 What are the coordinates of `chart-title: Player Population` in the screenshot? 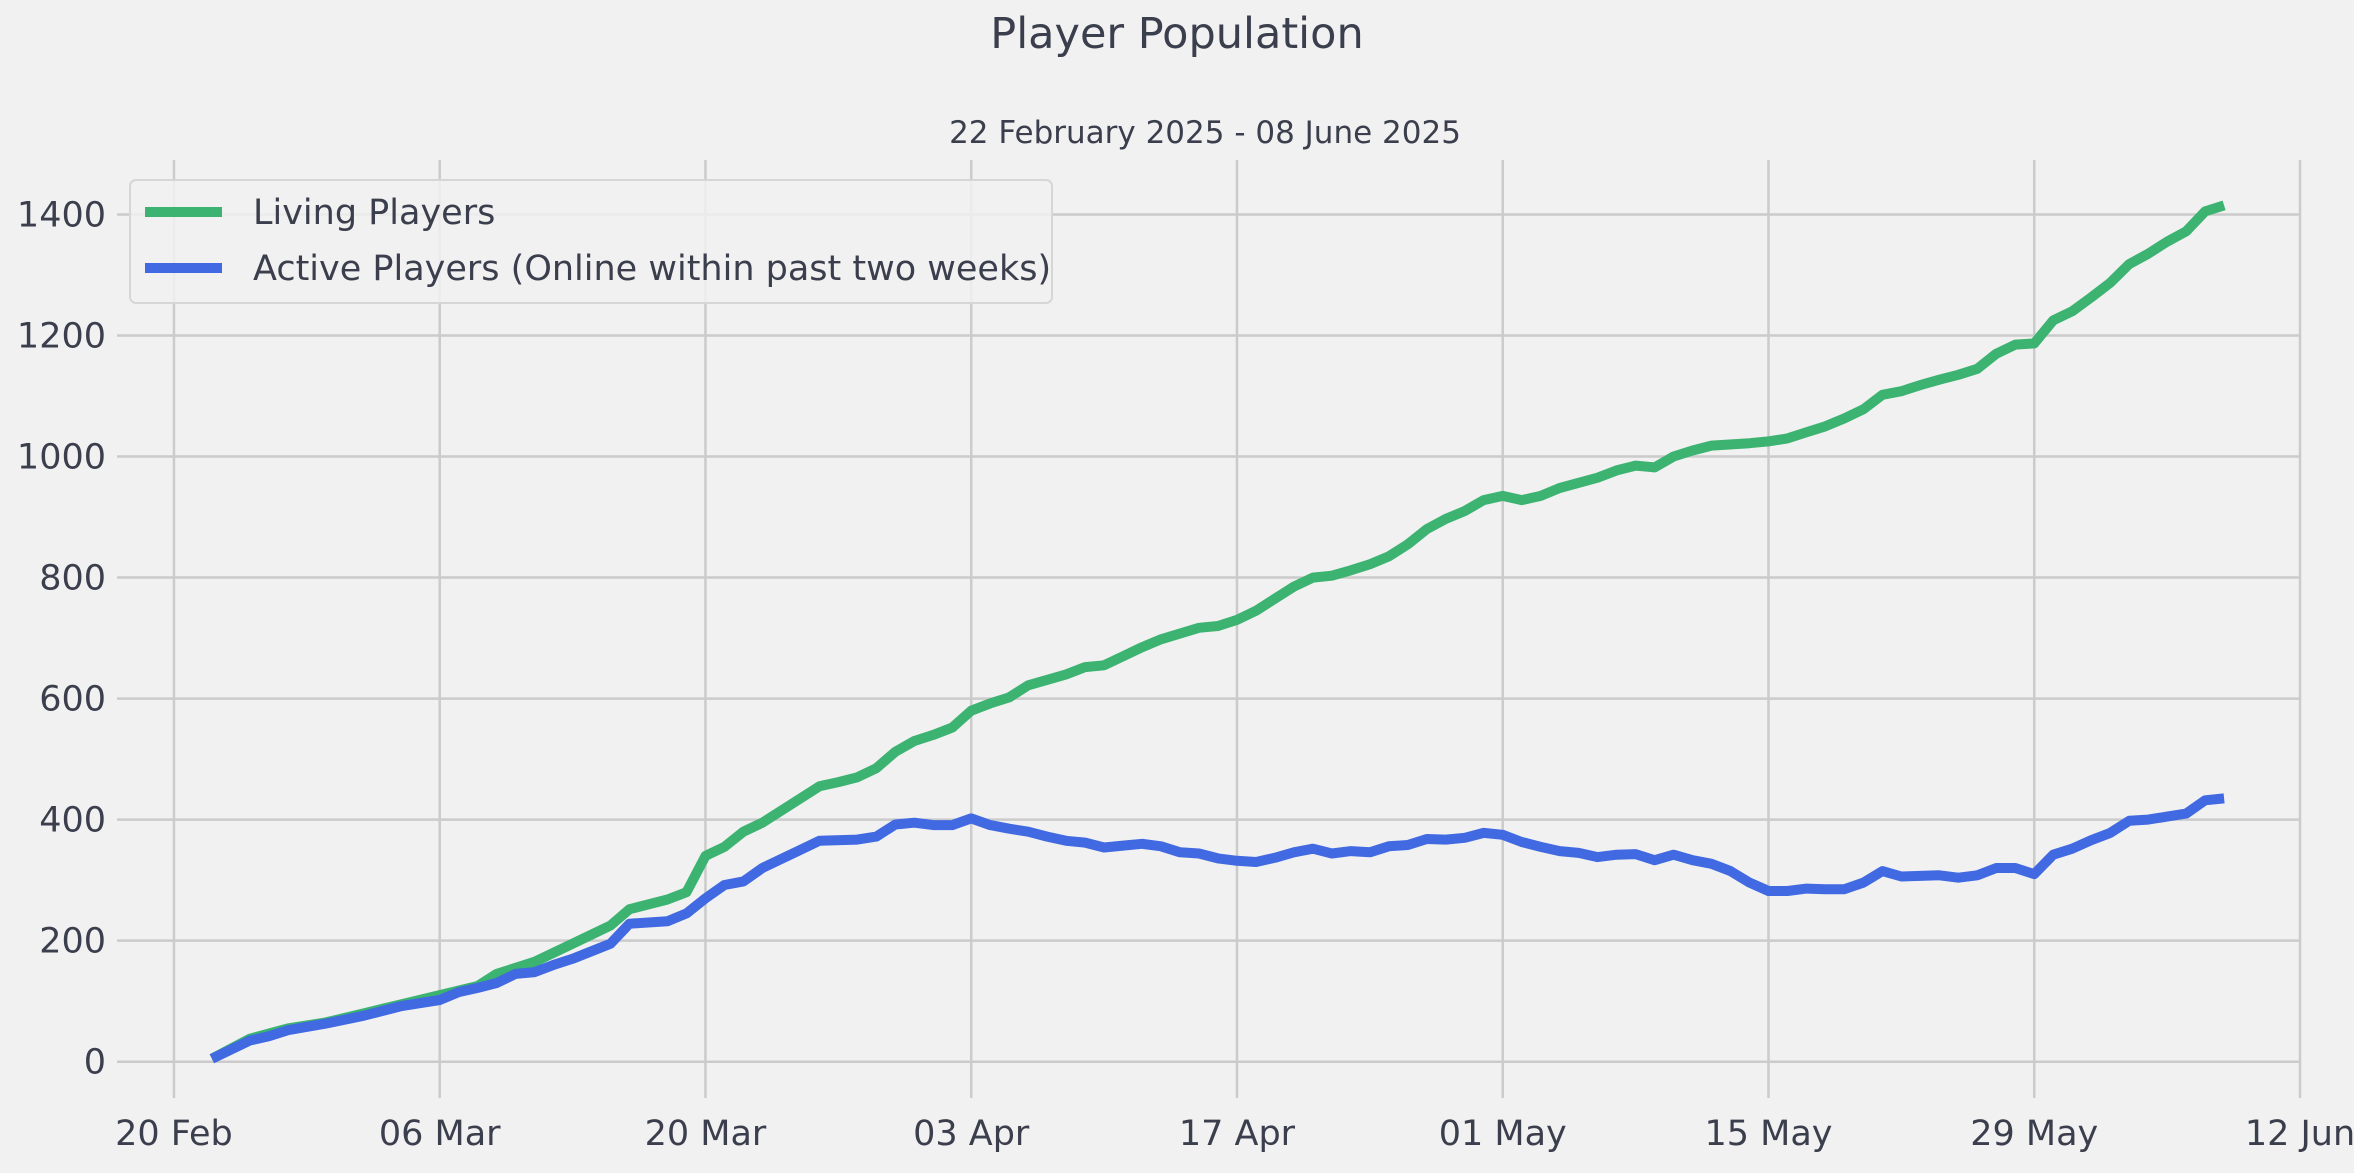 It's located at (1176, 34).